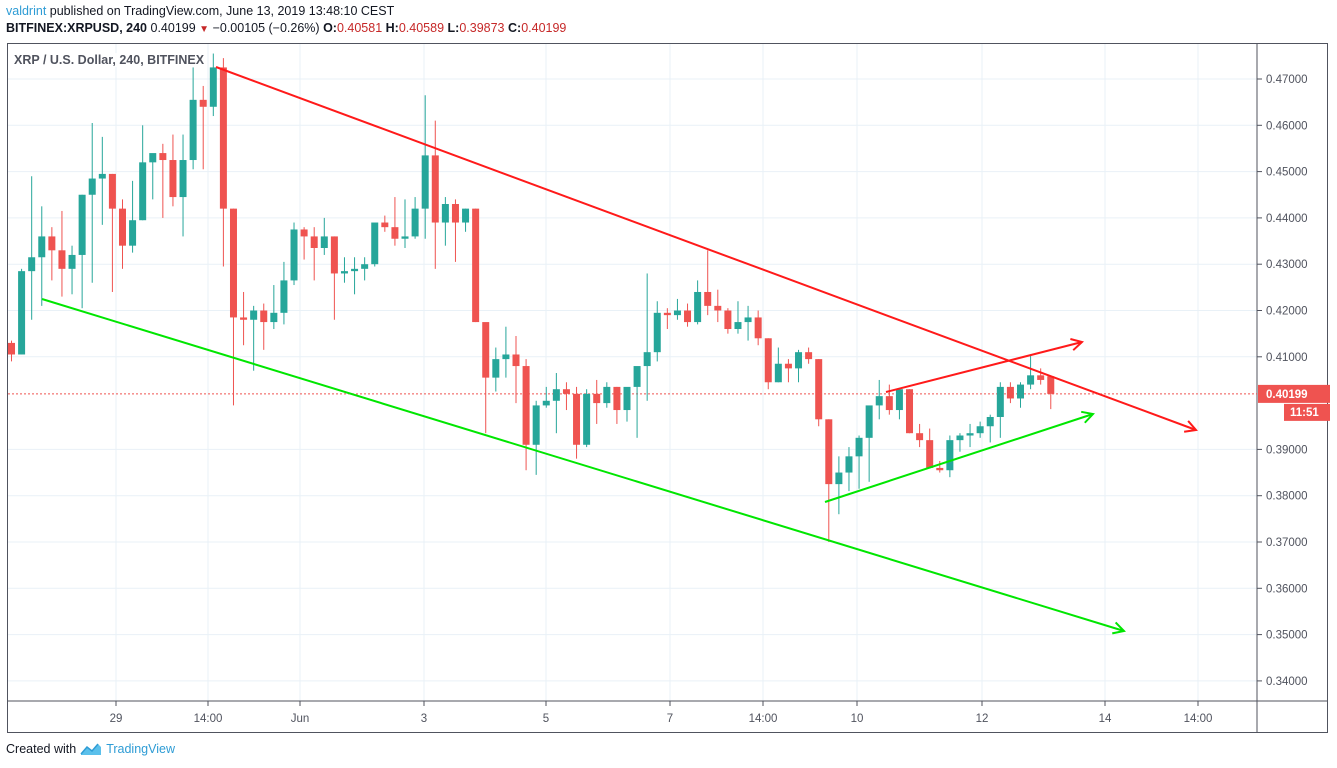 Image resolution: width=1337 pixels, height=768 pixels. What do you see at coordinates (453, 28) in the screenshot?
I see `low-label: L:` at bounding box center [453, 28].